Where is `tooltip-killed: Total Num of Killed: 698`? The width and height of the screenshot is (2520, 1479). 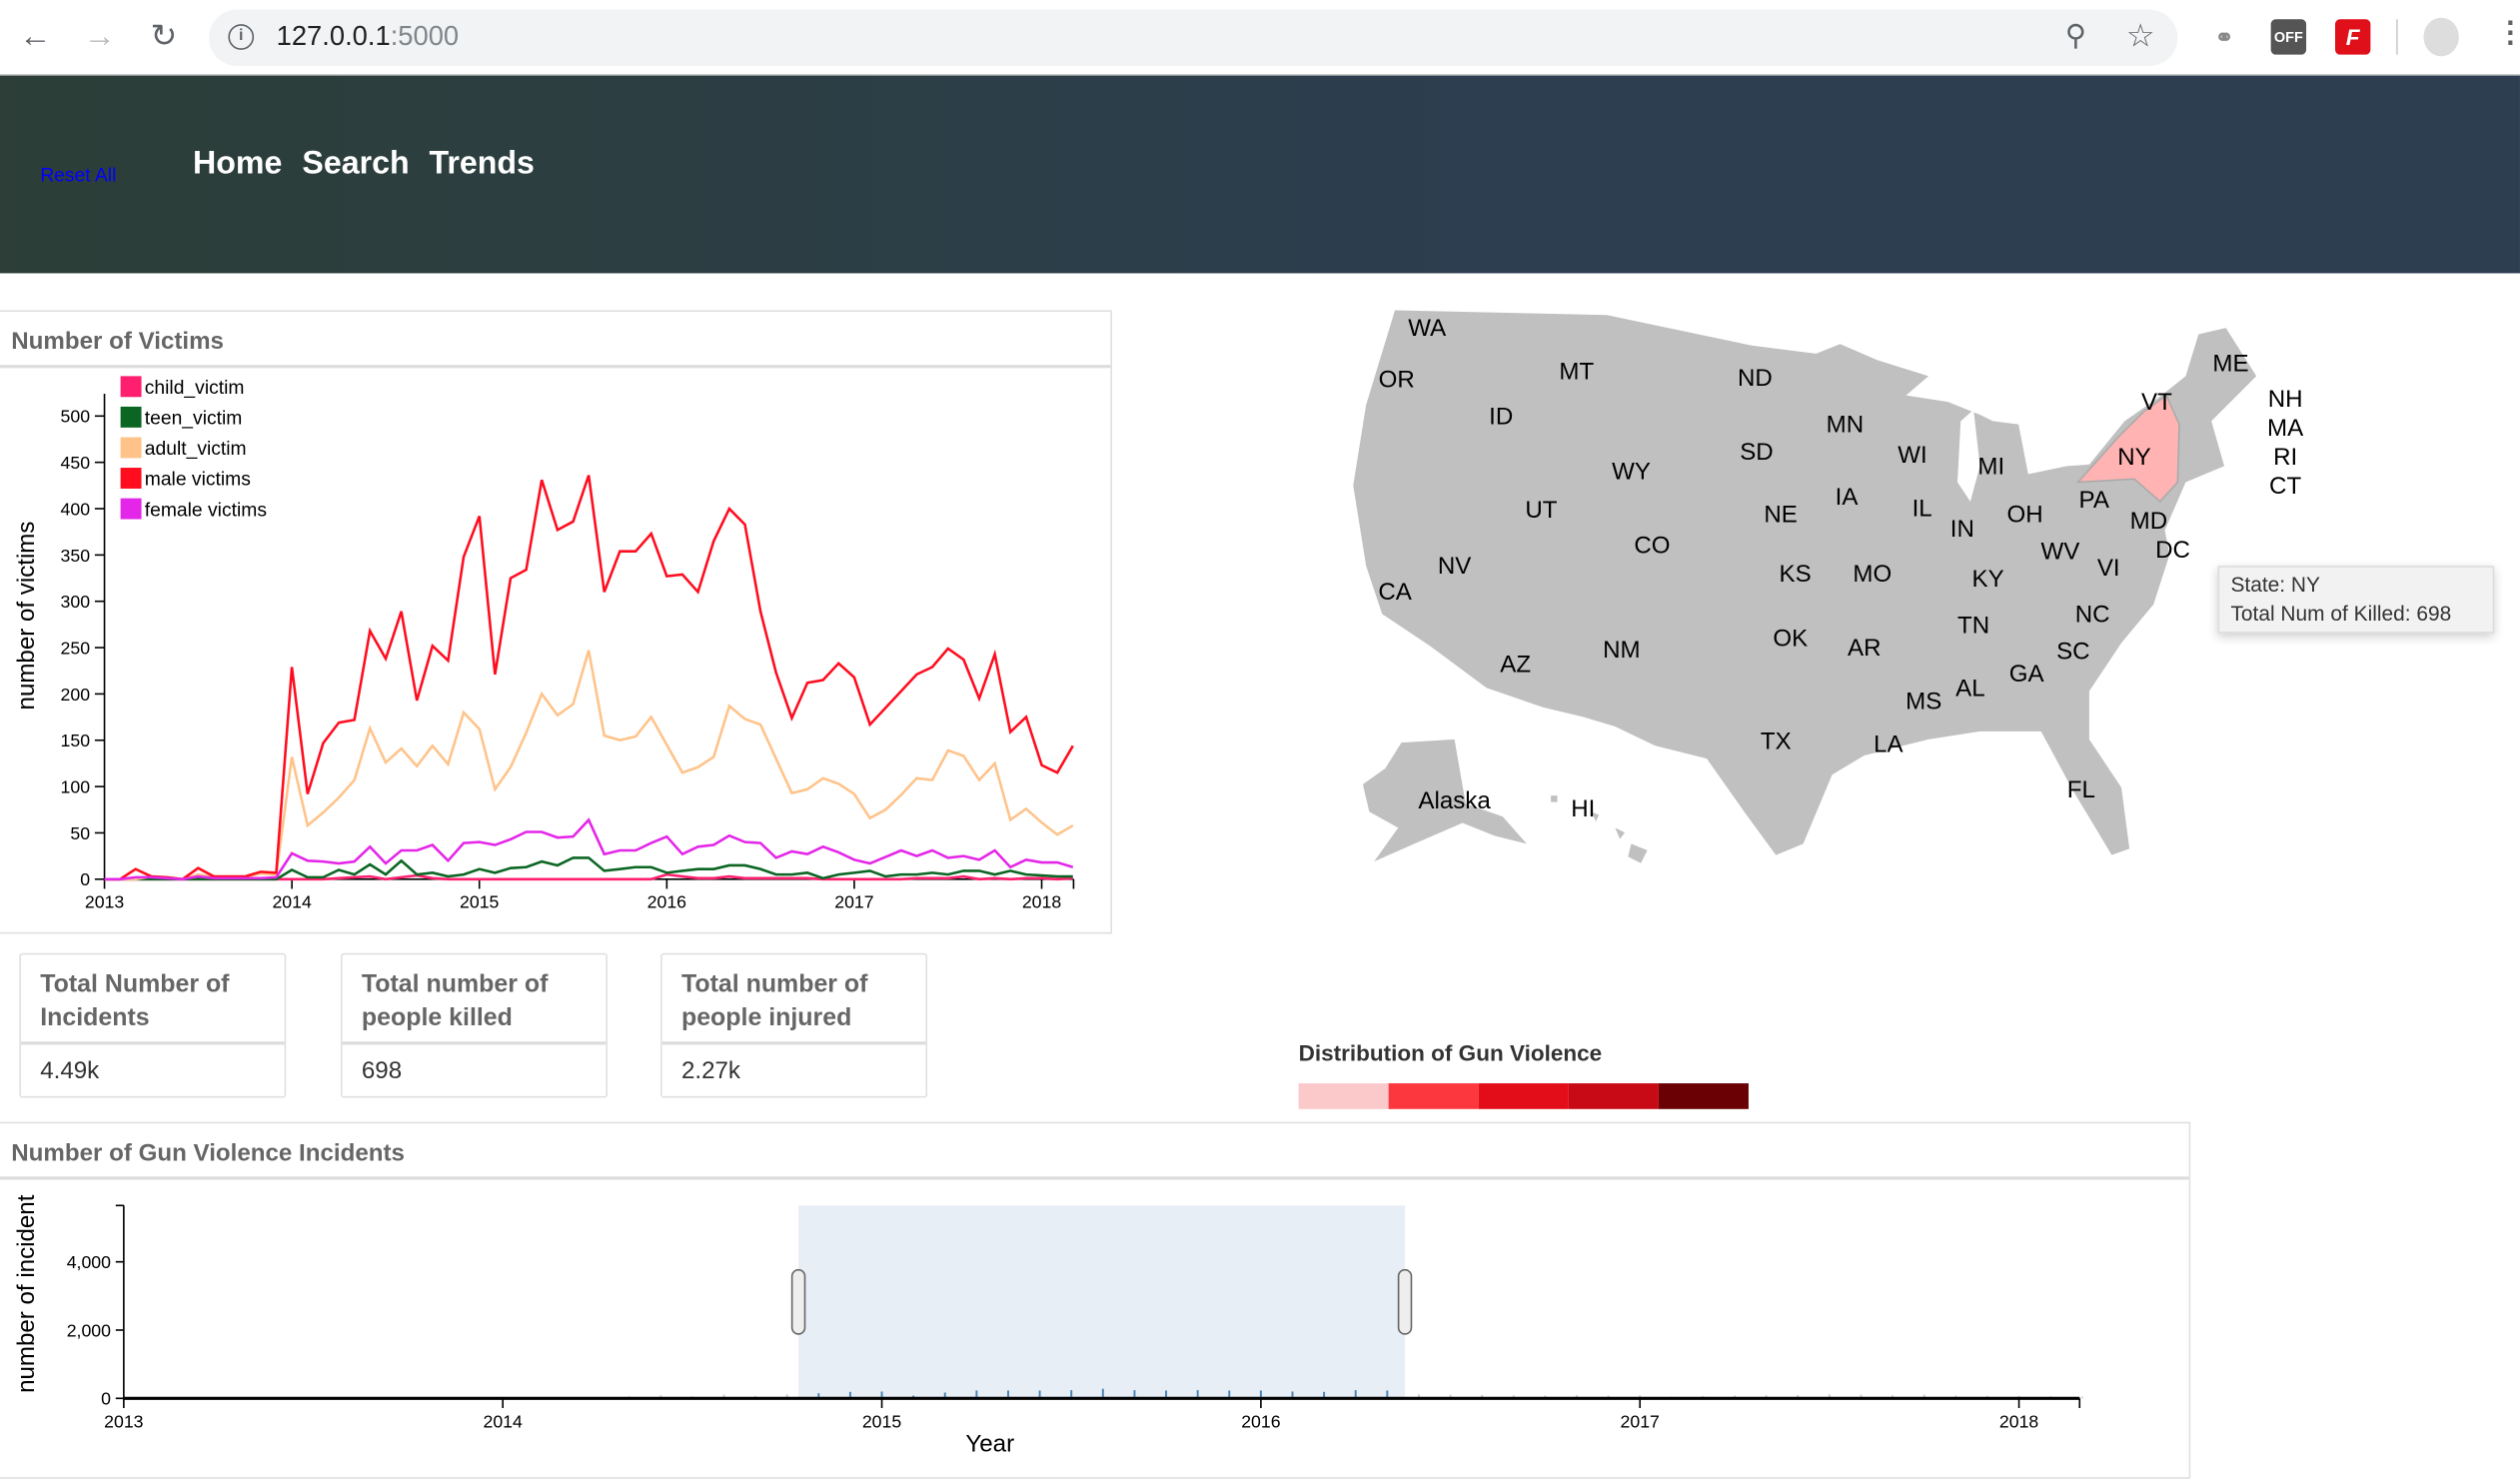
tooltip-killed: Total Num of Killed: 698 is located at coordinates (2355, 614).